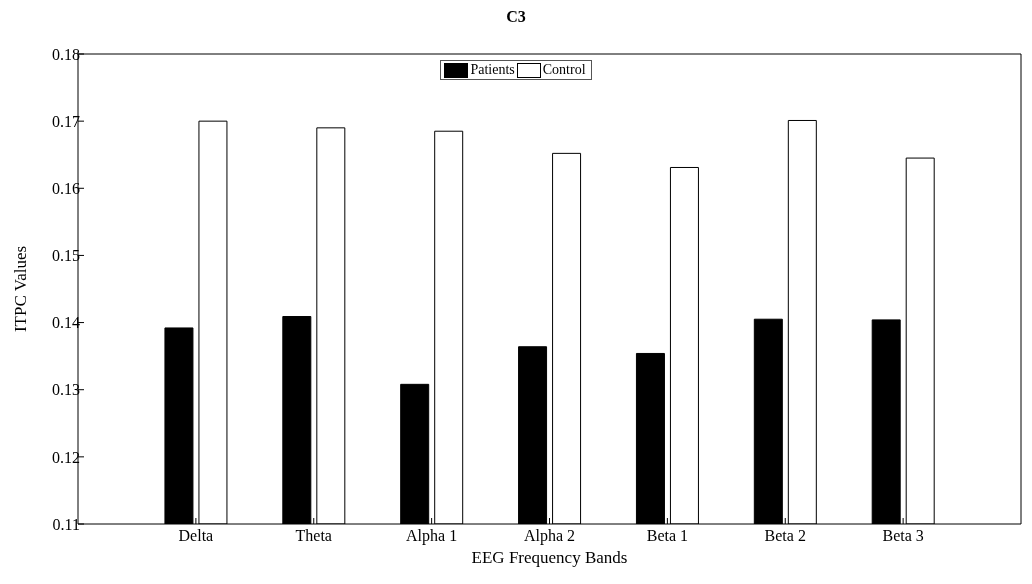 The width and height of the screenshot is (1032, 584). What do you see at coordinates (516, 17) in the screenshot?
I see `chart-title: C3` at bounding box center [516, 17].